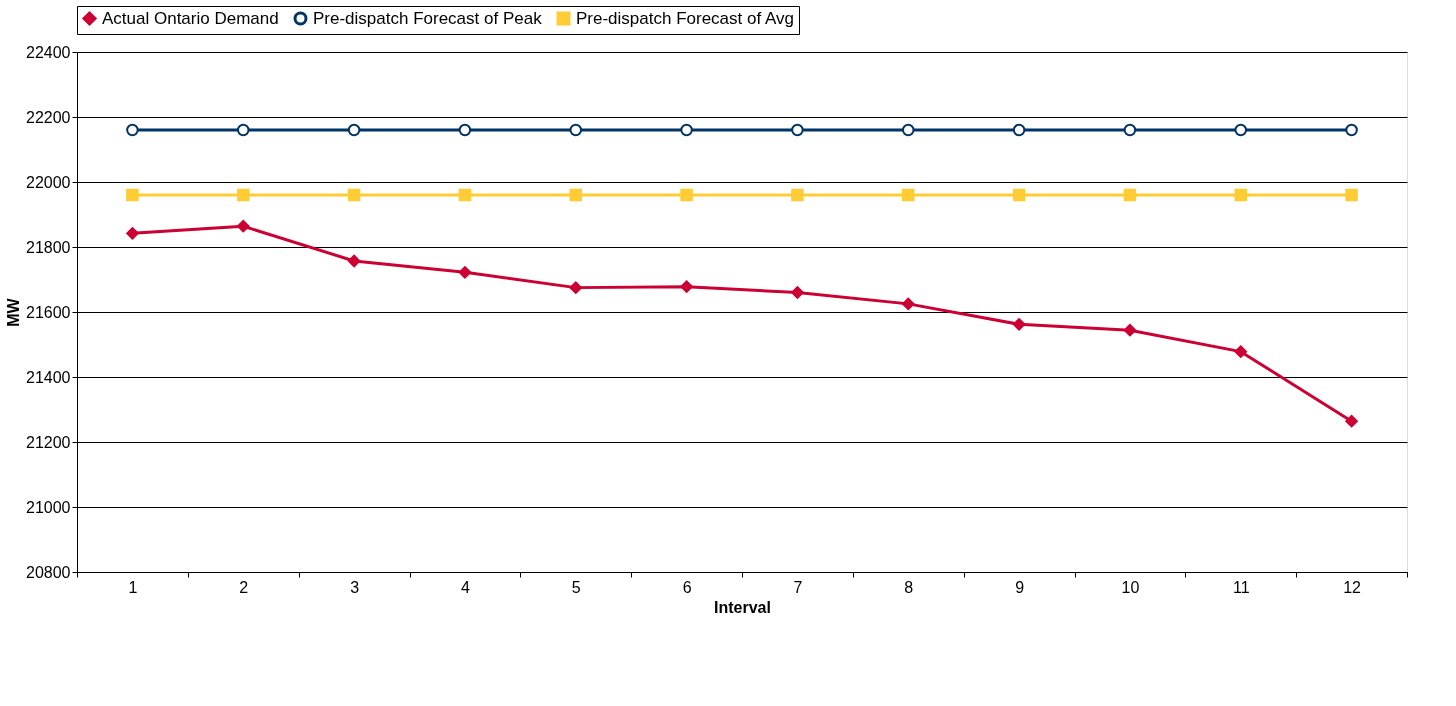 The image size is (1456, 706). Describe the element at coordinates (48, 312) in the screenshot. I see `y-tick-label: 21600` at that location.